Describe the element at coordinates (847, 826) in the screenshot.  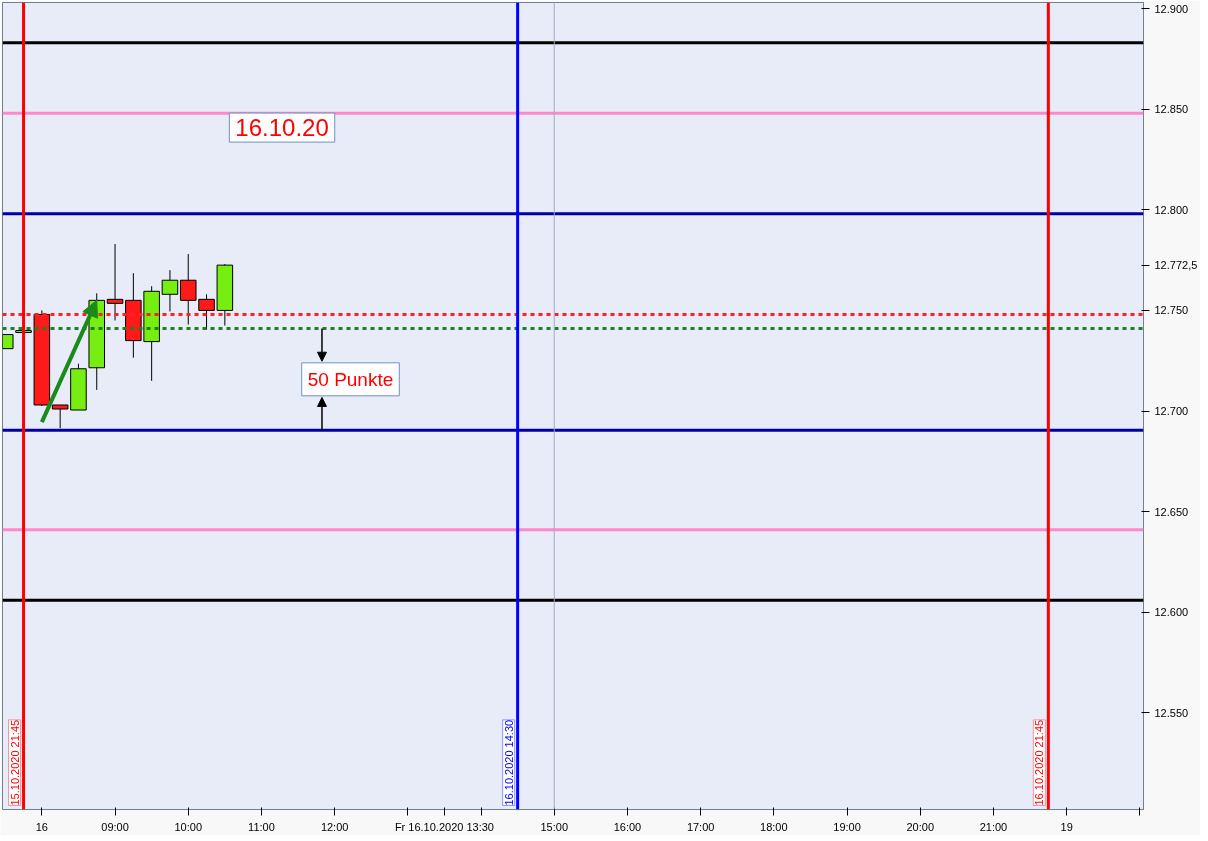
I see `x-tick-label: 19:00` at that location.